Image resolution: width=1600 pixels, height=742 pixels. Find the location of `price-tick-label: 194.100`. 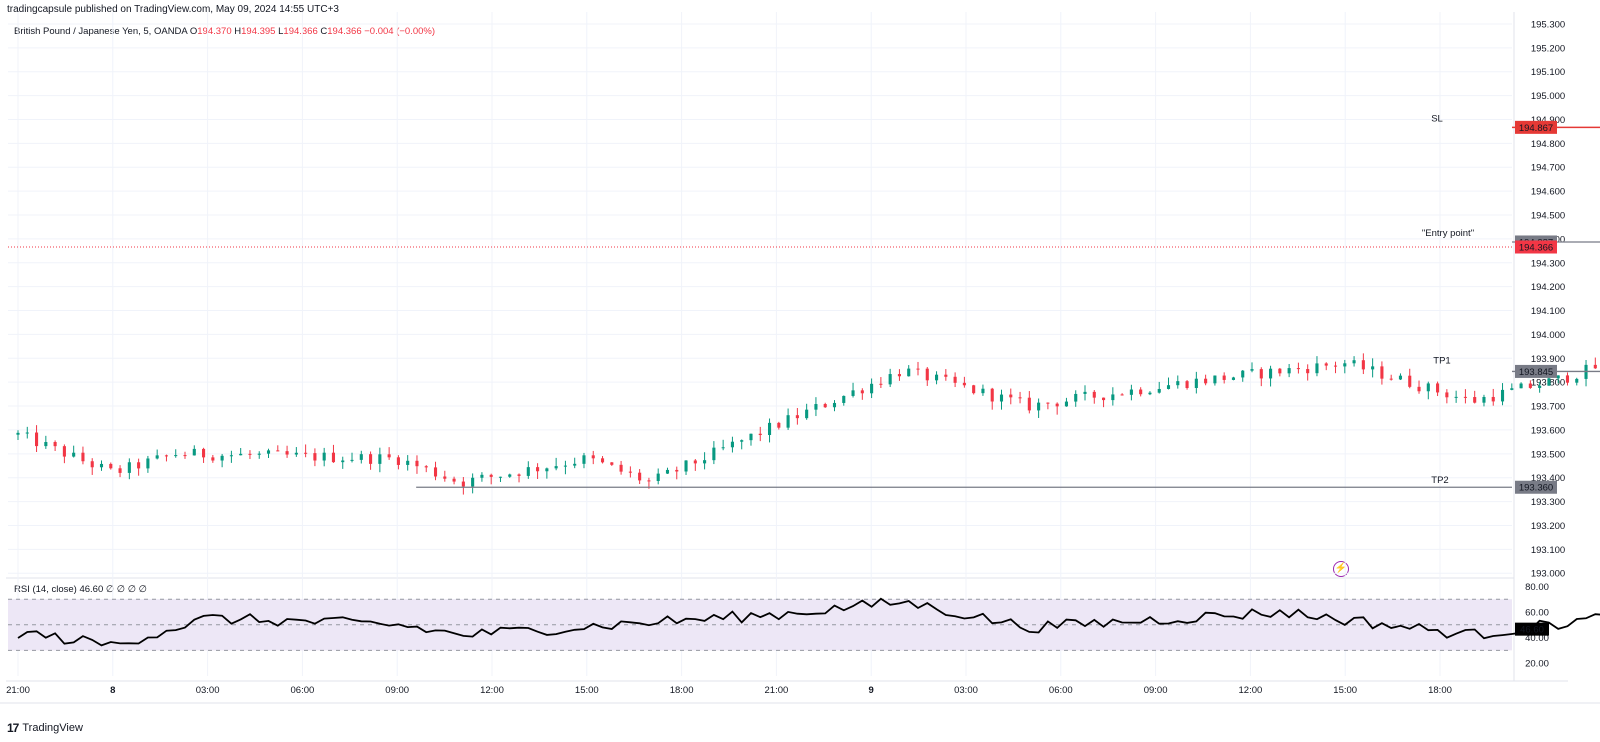

price-tick-label: 194.100 is located at coordinates (1548, 311).